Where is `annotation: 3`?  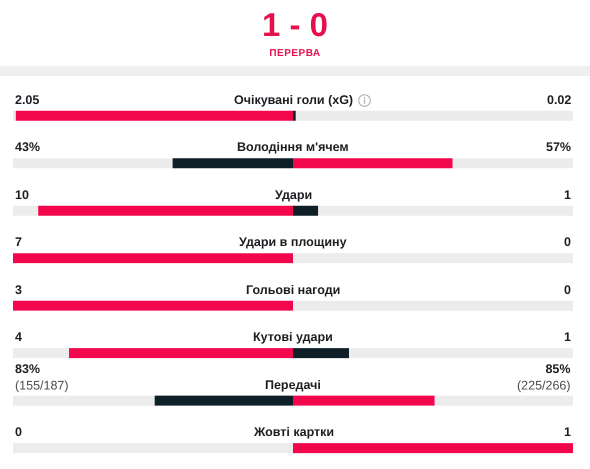
annotation: 3 is located at coordinates (18, 290).